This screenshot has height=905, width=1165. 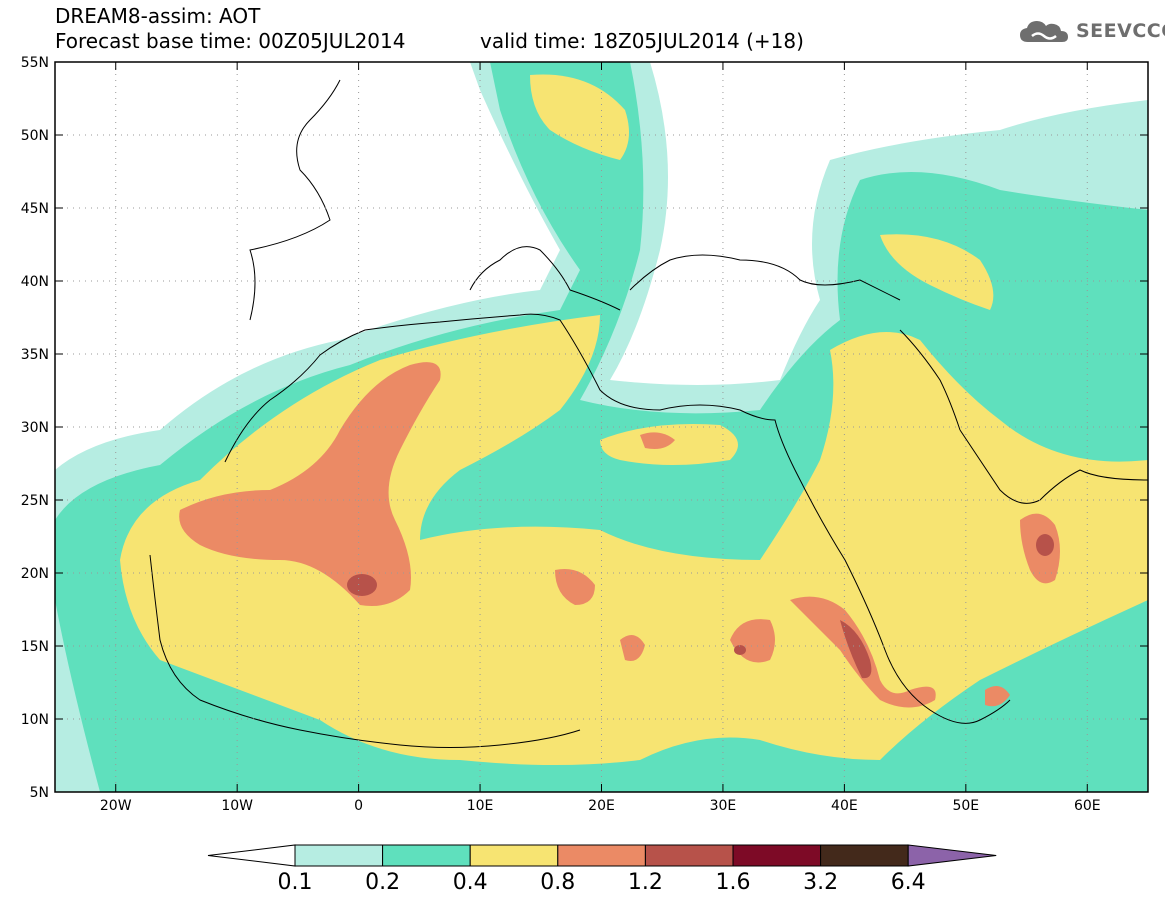 I want to click on colorbar-label: 6.4, so click(x=908, y=882).